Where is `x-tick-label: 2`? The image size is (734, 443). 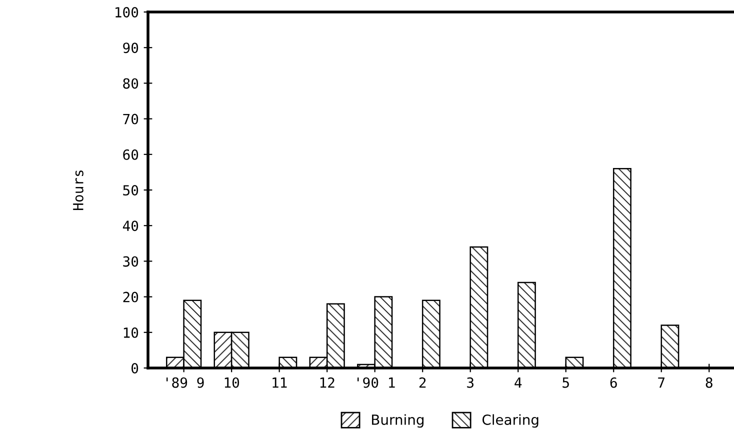
x-tick-label: 2 is located at coordinates (422, 382).